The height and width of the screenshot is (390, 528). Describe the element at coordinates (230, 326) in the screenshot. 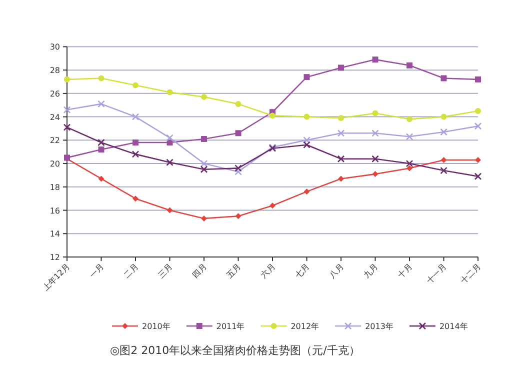

I see `legend-label: 2011年` at that location.